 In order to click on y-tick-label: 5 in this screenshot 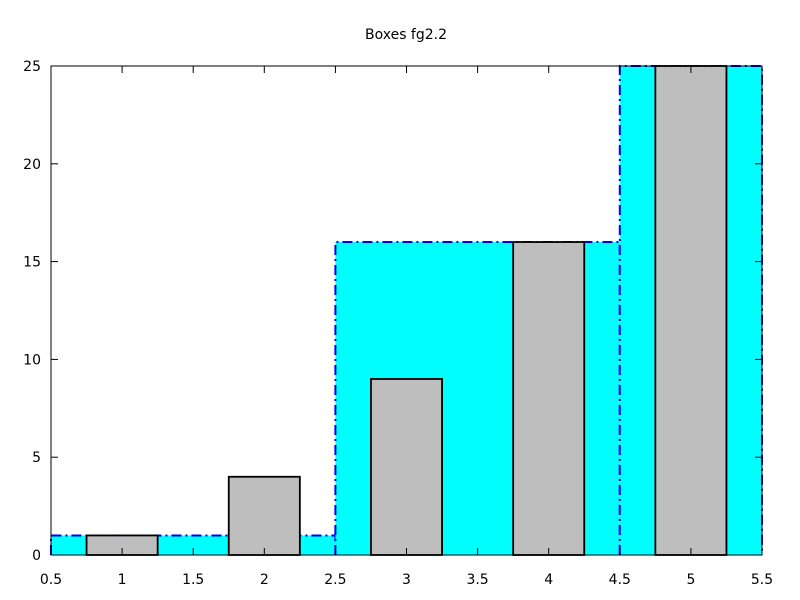, I will do `click(36, 458)`.